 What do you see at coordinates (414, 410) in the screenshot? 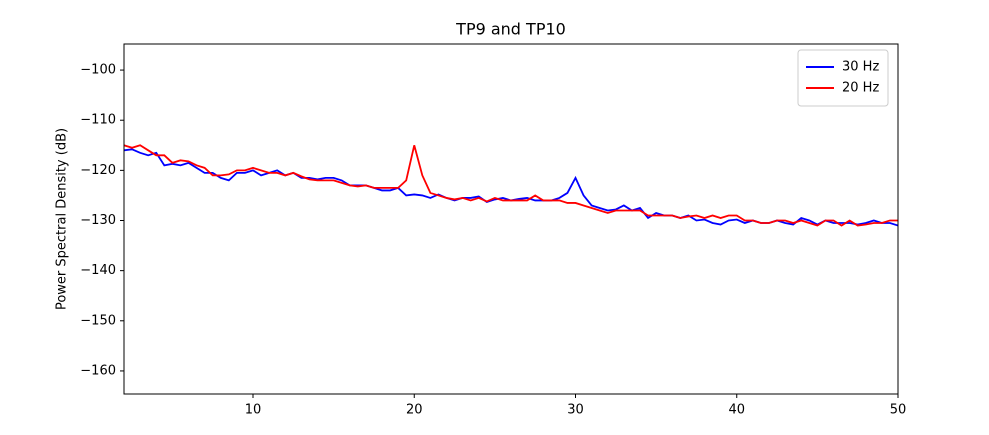
I see `x-tick-label: 20` at bounding box center [414, 410].